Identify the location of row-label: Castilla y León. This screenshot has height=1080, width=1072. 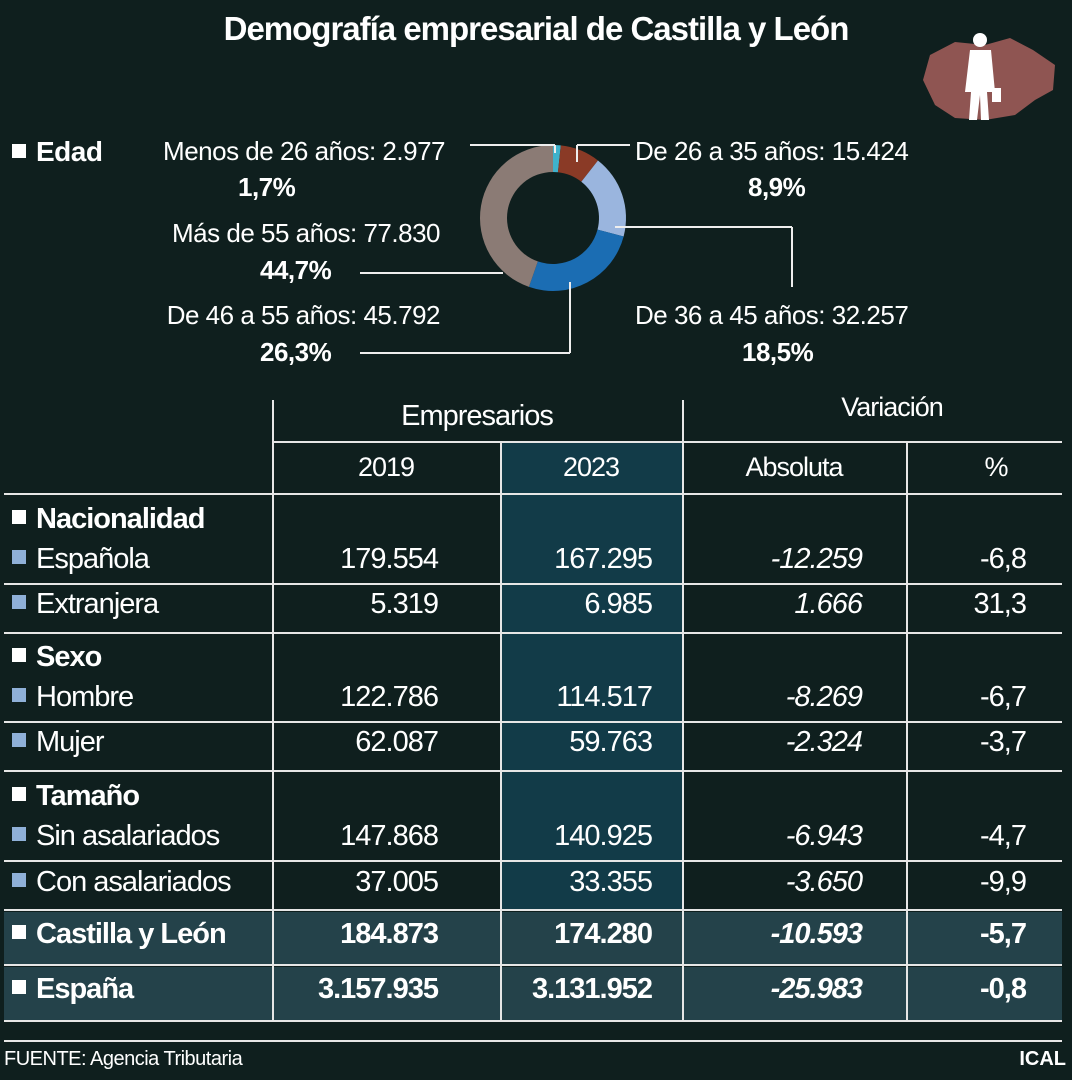
(119, 934).